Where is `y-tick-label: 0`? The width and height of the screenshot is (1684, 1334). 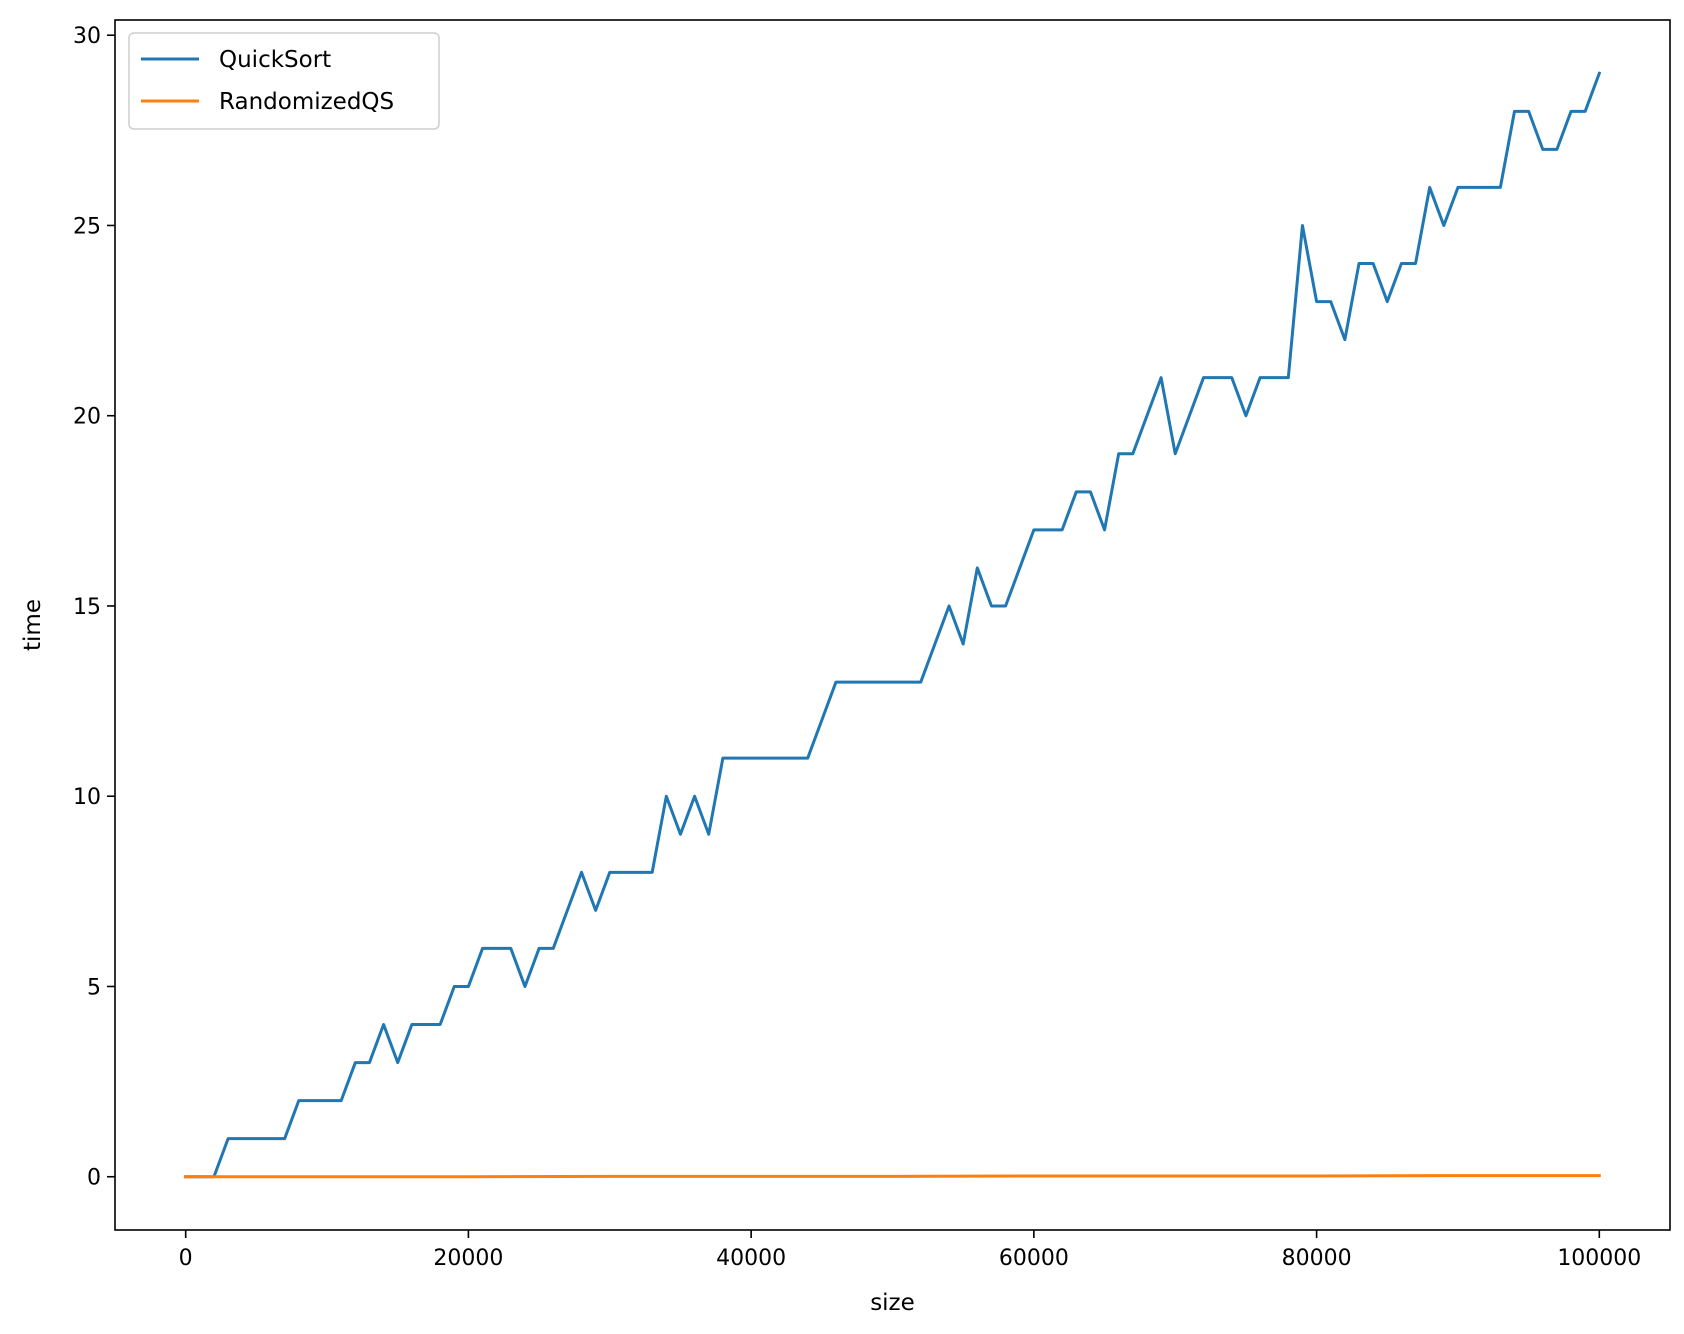 y-tick-label: 0 is located at coordinates (94, 1178).